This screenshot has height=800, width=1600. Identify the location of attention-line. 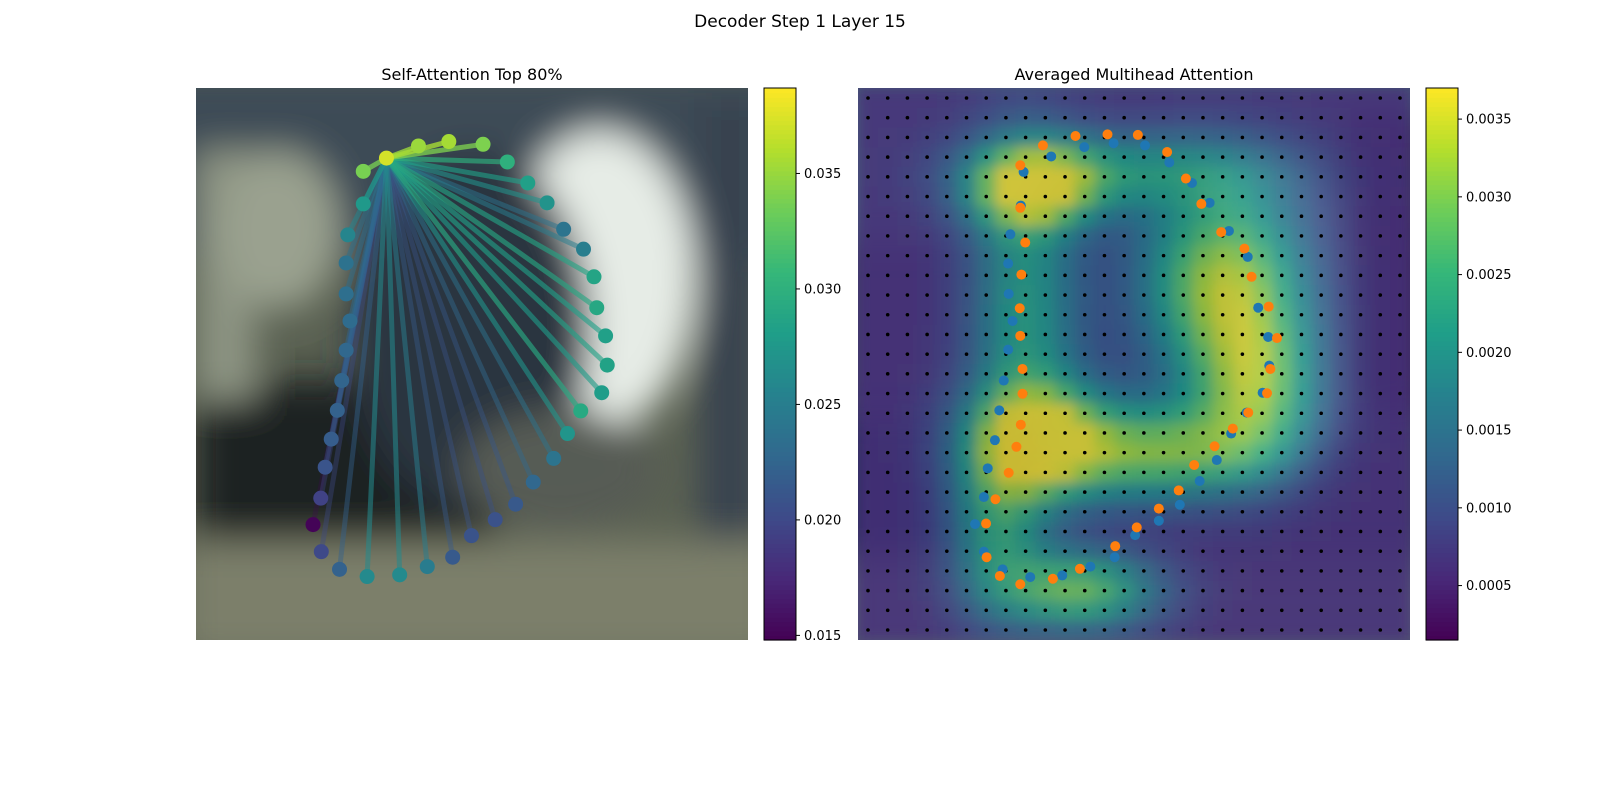
(496, 261).